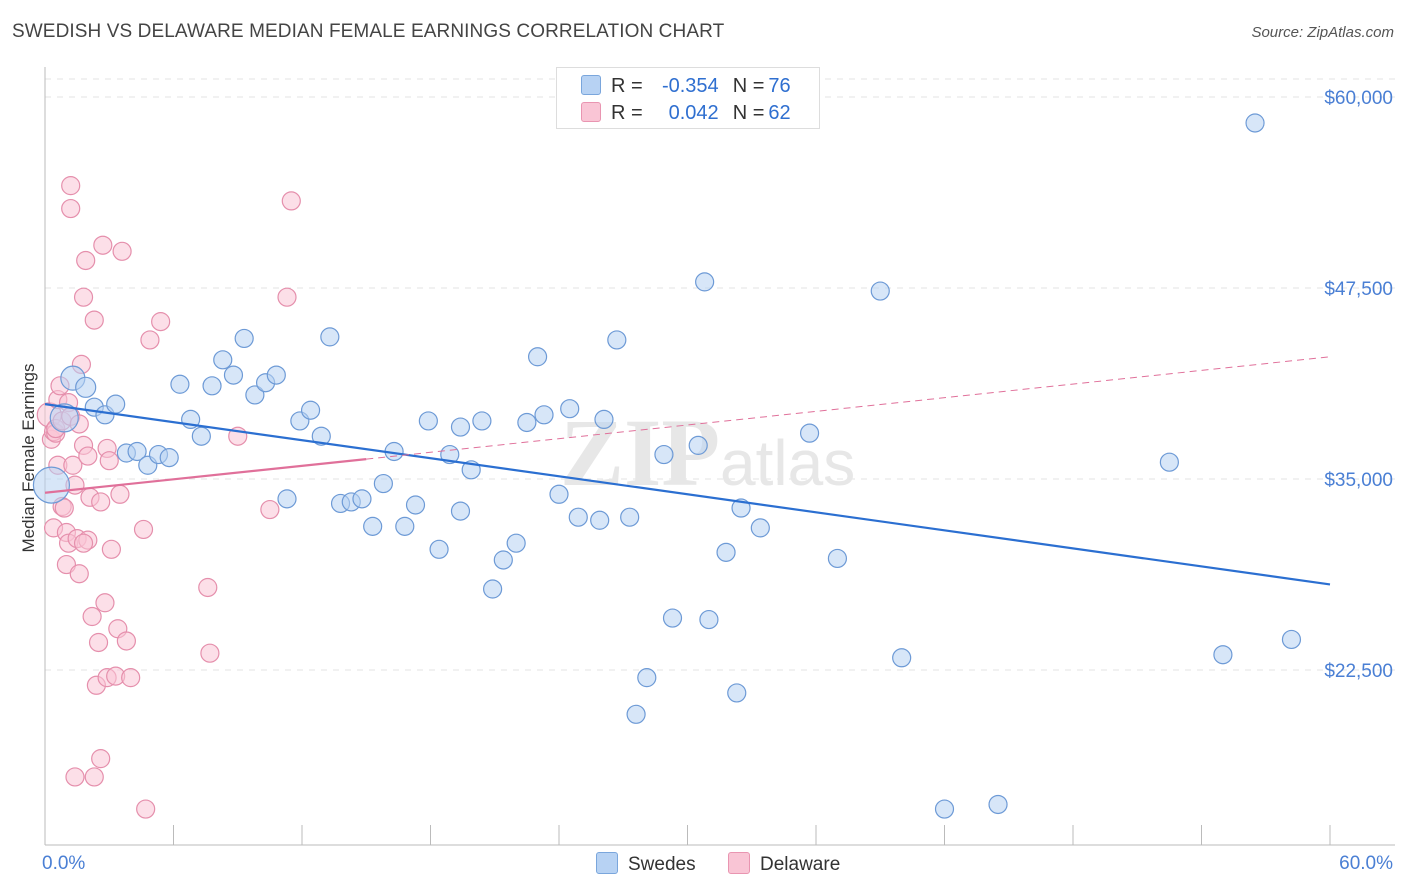  I want to click on delaware-swatch, so click(591, 112).